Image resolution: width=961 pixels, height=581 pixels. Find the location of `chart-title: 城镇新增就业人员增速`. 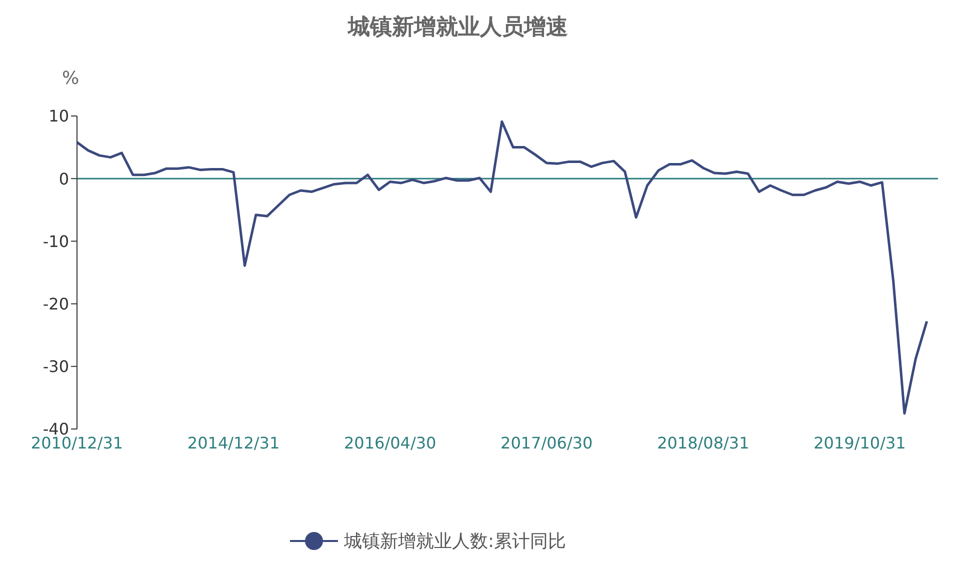

chart-title: 城镇新增就业人员增速 is located at coordinates (457, 28).